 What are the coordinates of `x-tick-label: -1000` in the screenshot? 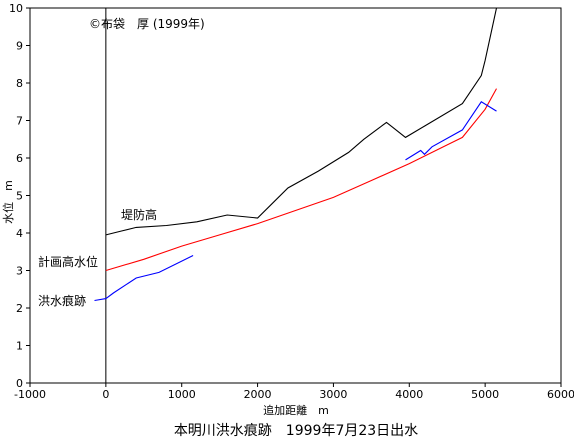 It's located at (30, 394).